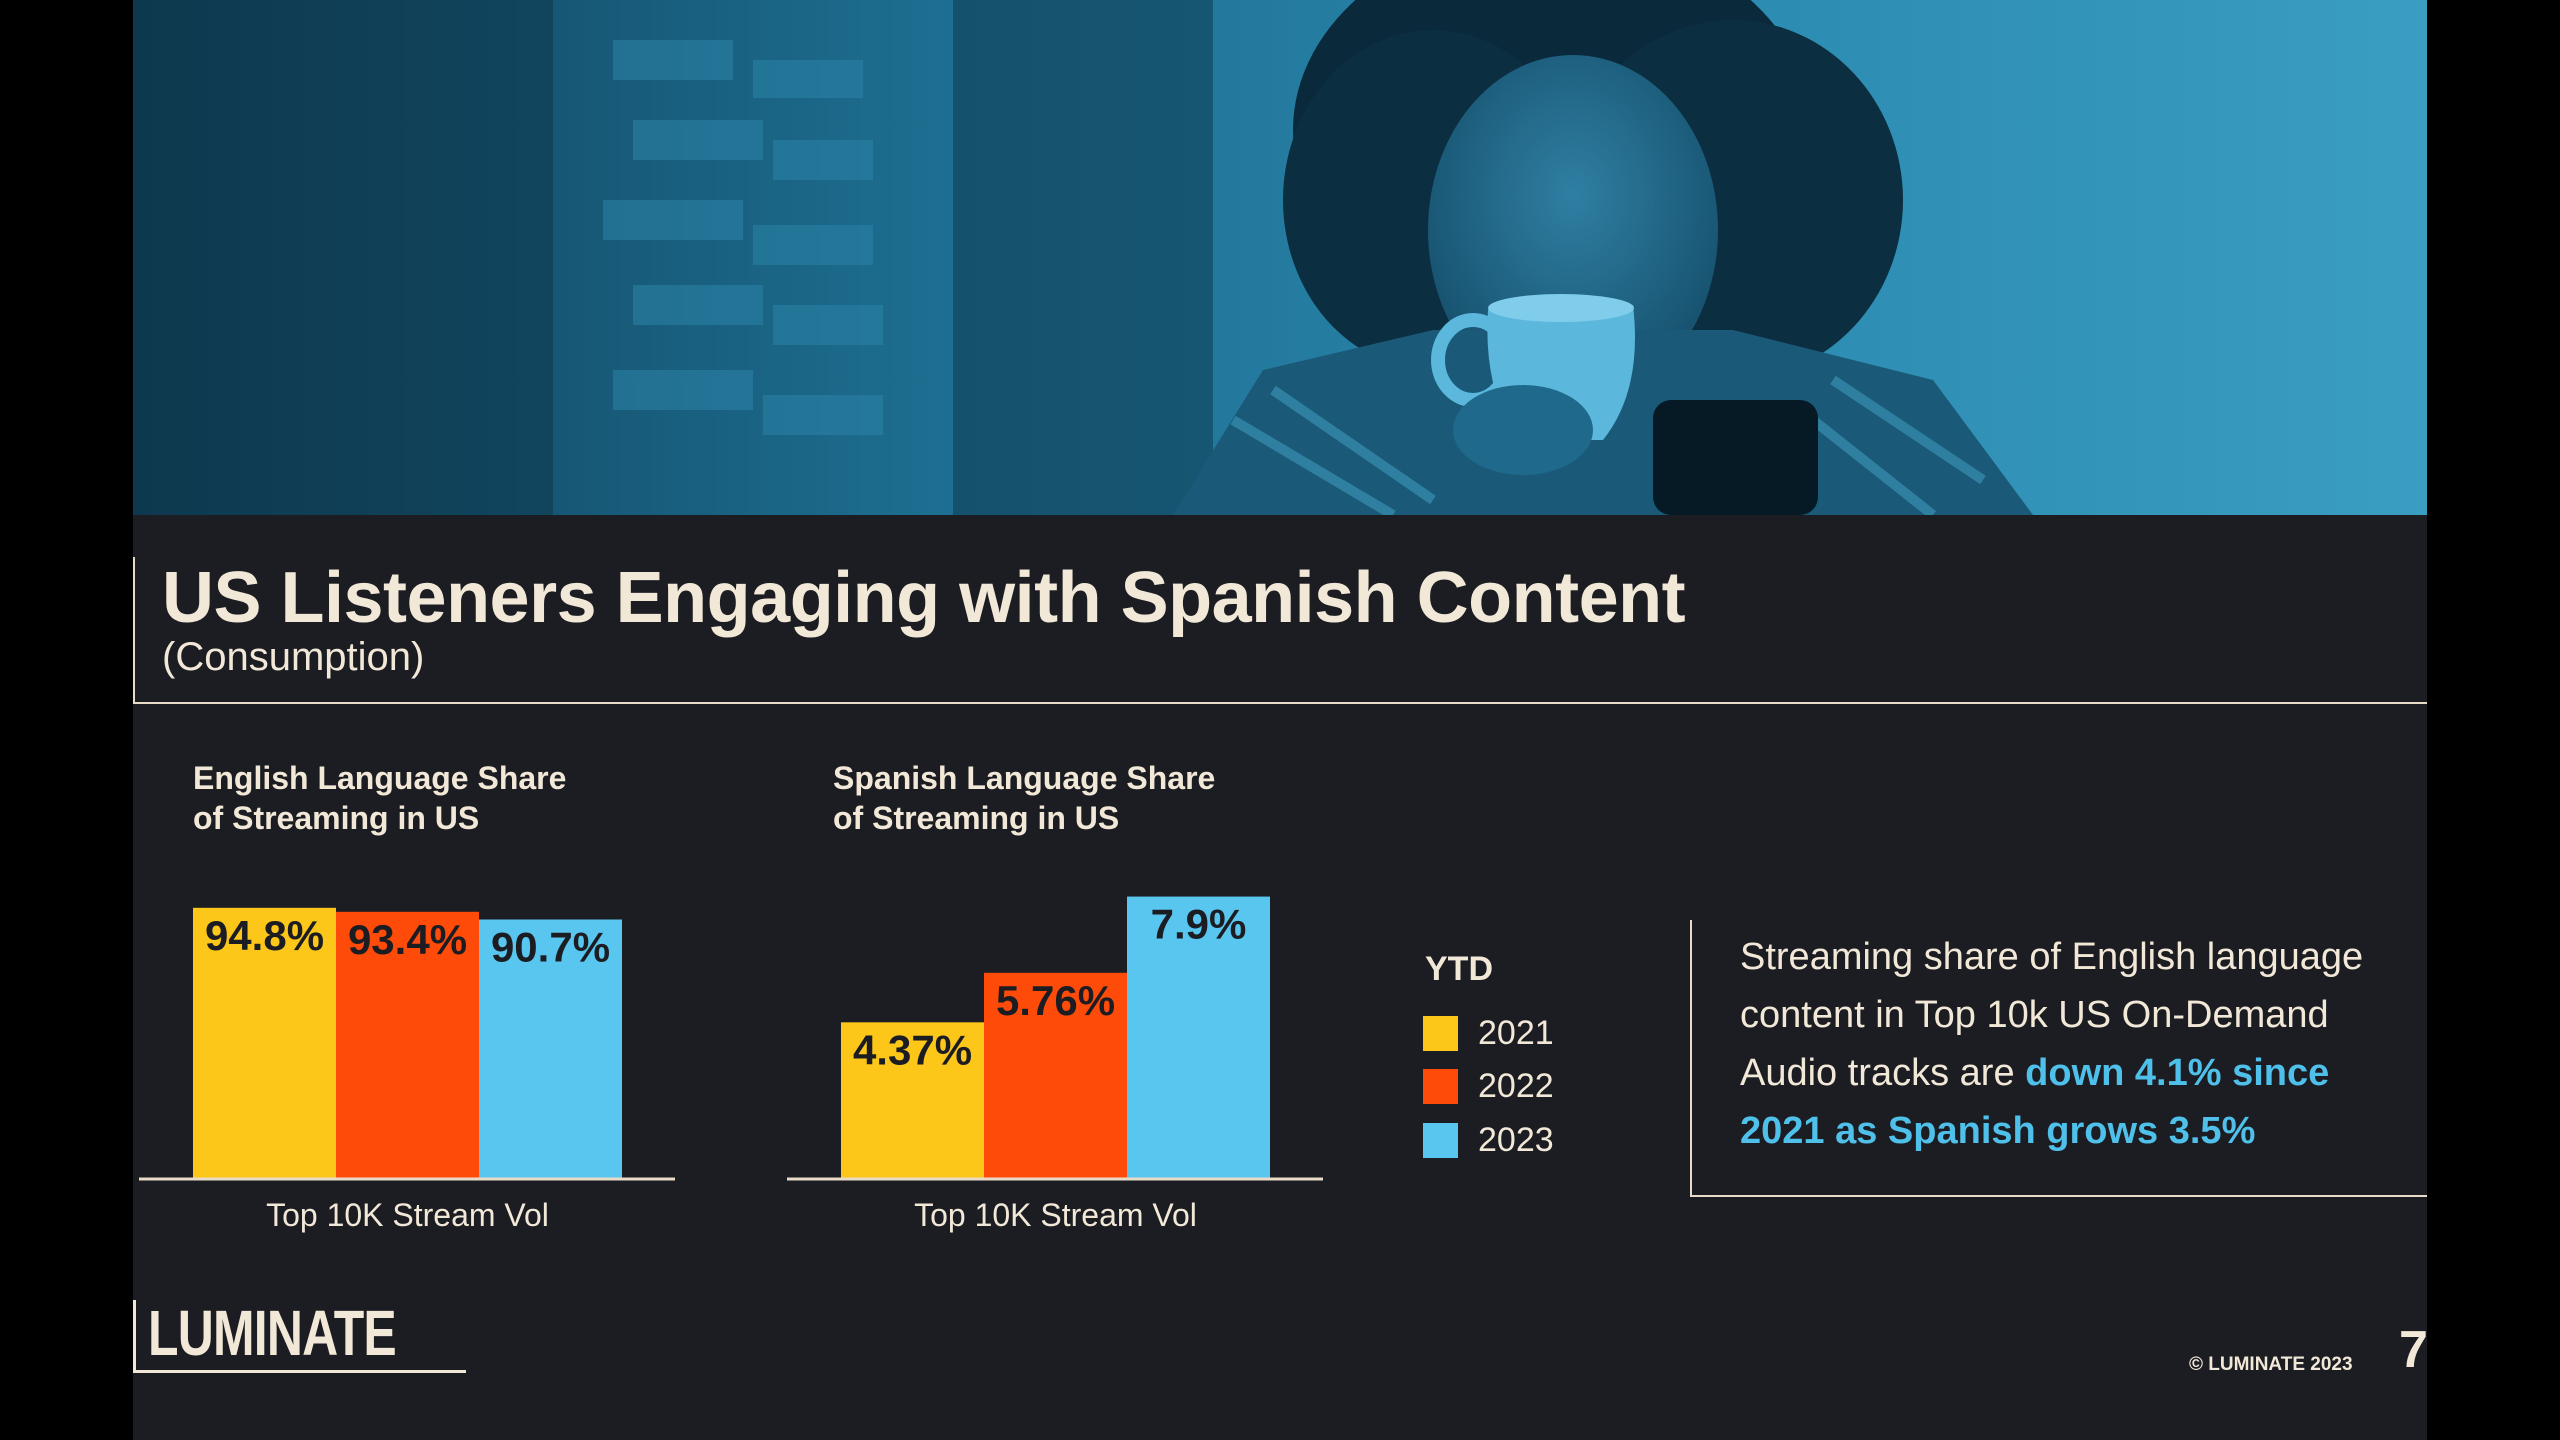 The image size is (2560, 1440). Describe the element at coordinates (1440, 1086) in the screenshot. I see `legend-swatch-2022` at that location.